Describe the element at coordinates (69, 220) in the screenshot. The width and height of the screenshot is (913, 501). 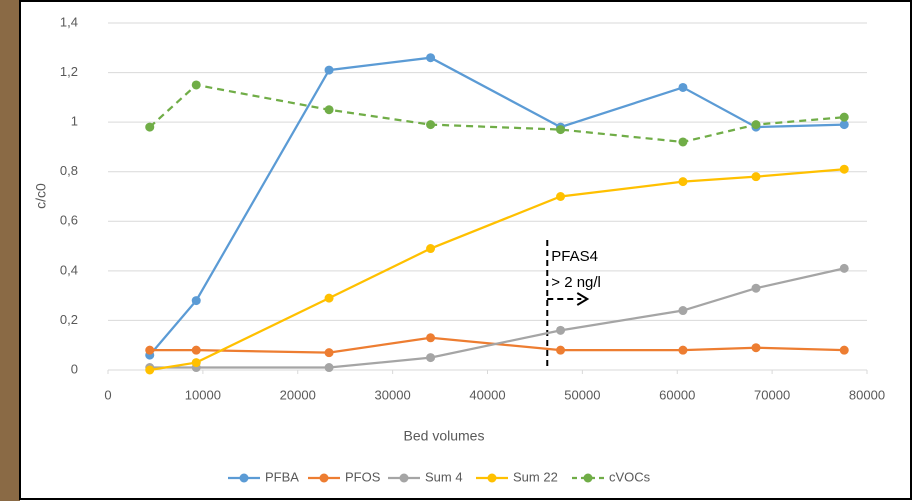
I see `y-tick-label: 0,6` at that location.